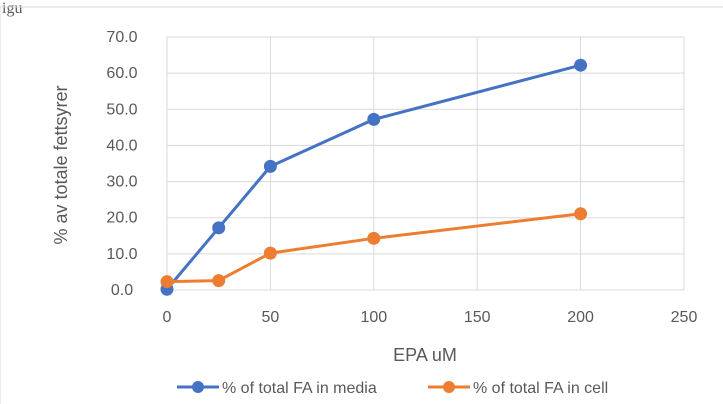 Image resolution: width=723 pixels, height=404 pixels. Describe the element at coordinates (121, 218) in the screenshot. I see `y-tick-label: 20.0` at that location.